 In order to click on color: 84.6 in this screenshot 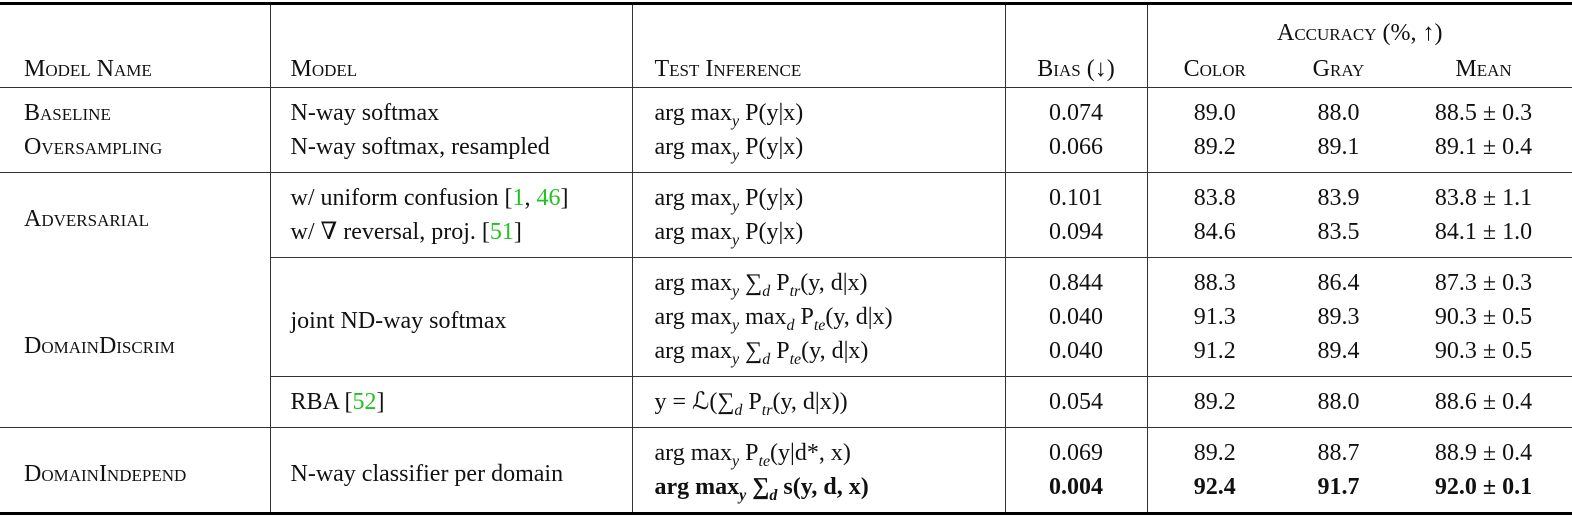, I will do `click(1214, 236)`.